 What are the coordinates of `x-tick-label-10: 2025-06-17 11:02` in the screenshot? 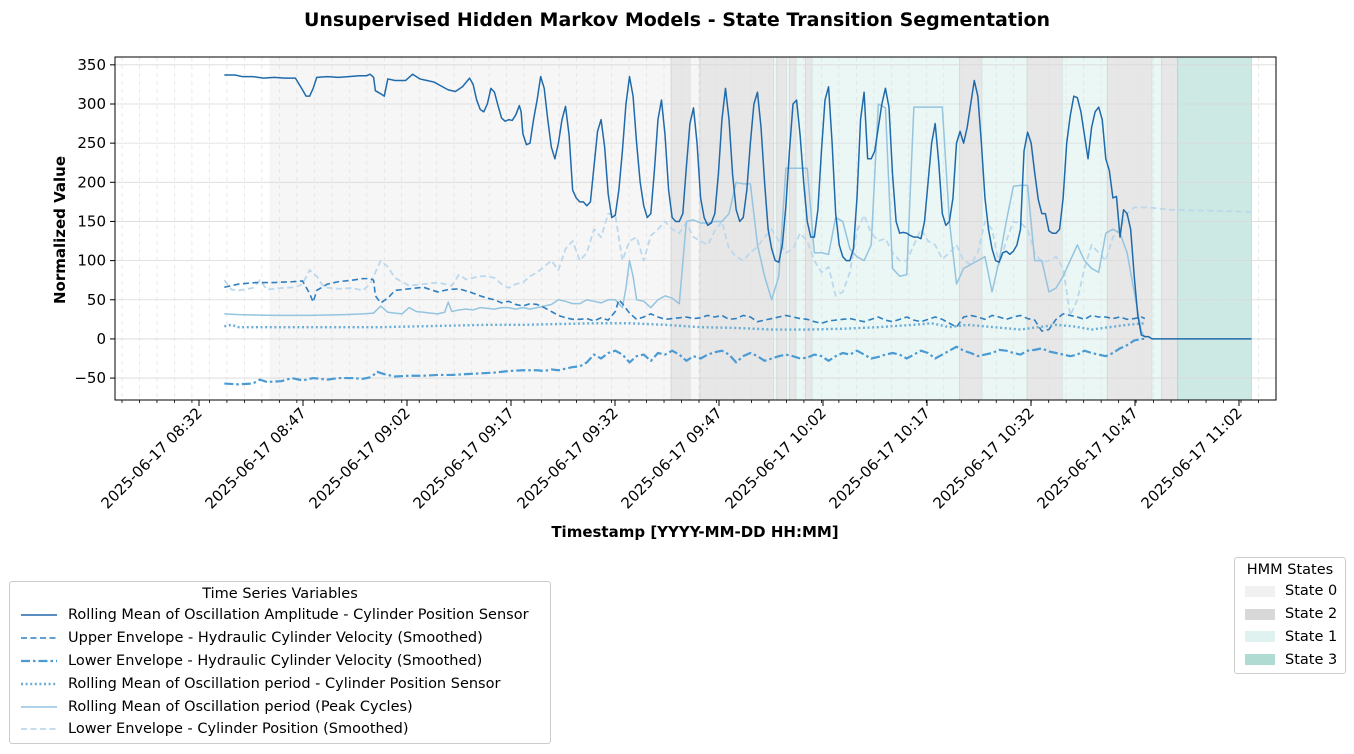 It's located at (1192, 458).